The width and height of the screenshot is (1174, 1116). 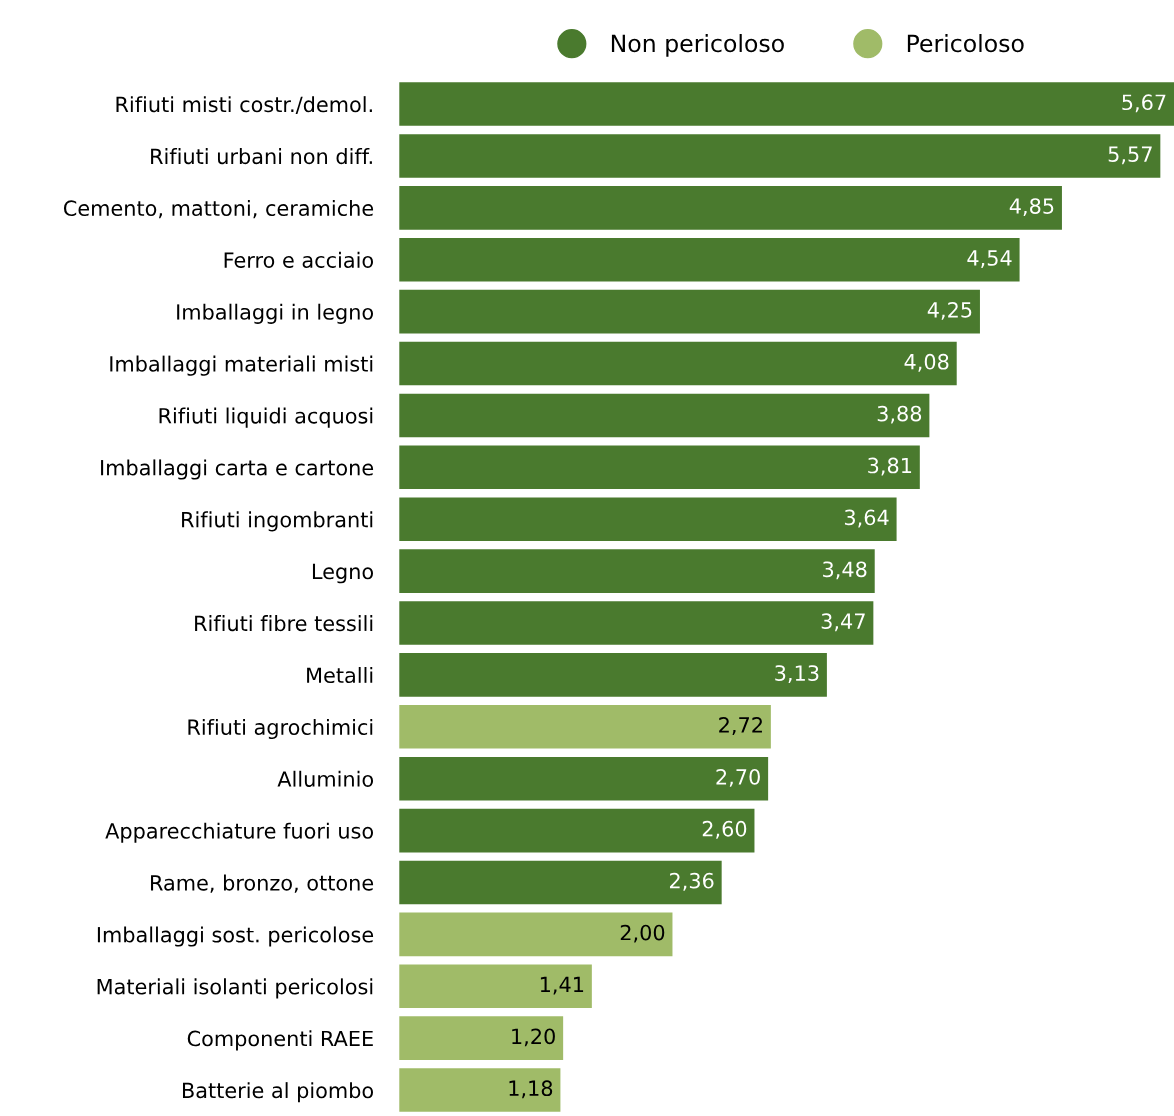 I want to click on y-tick-label: Metalli, so click(x=340, y=675).